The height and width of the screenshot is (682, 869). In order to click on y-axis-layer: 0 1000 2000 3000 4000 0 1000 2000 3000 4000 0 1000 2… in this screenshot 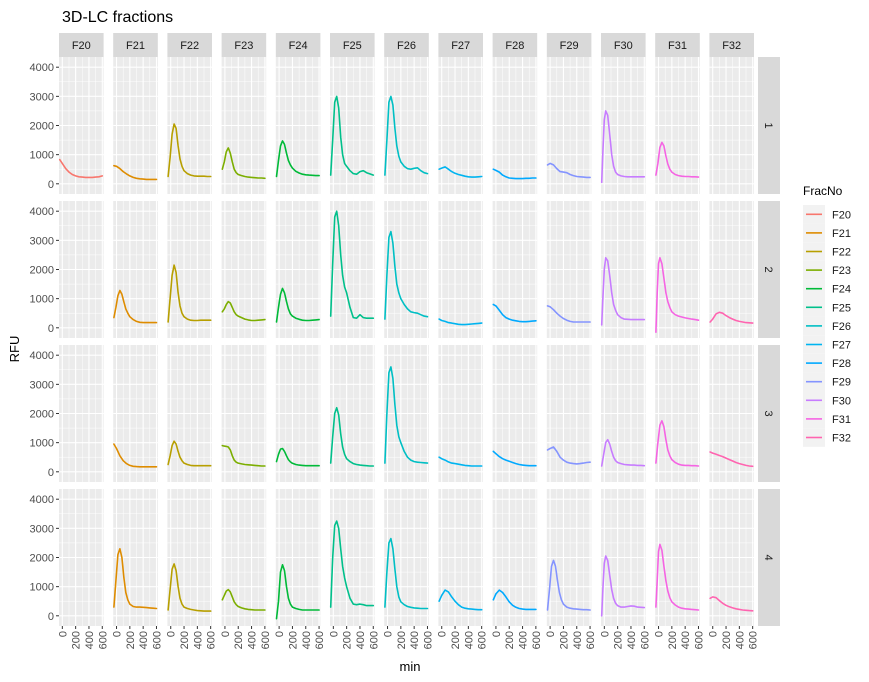, I will do `click(44, 342)`.